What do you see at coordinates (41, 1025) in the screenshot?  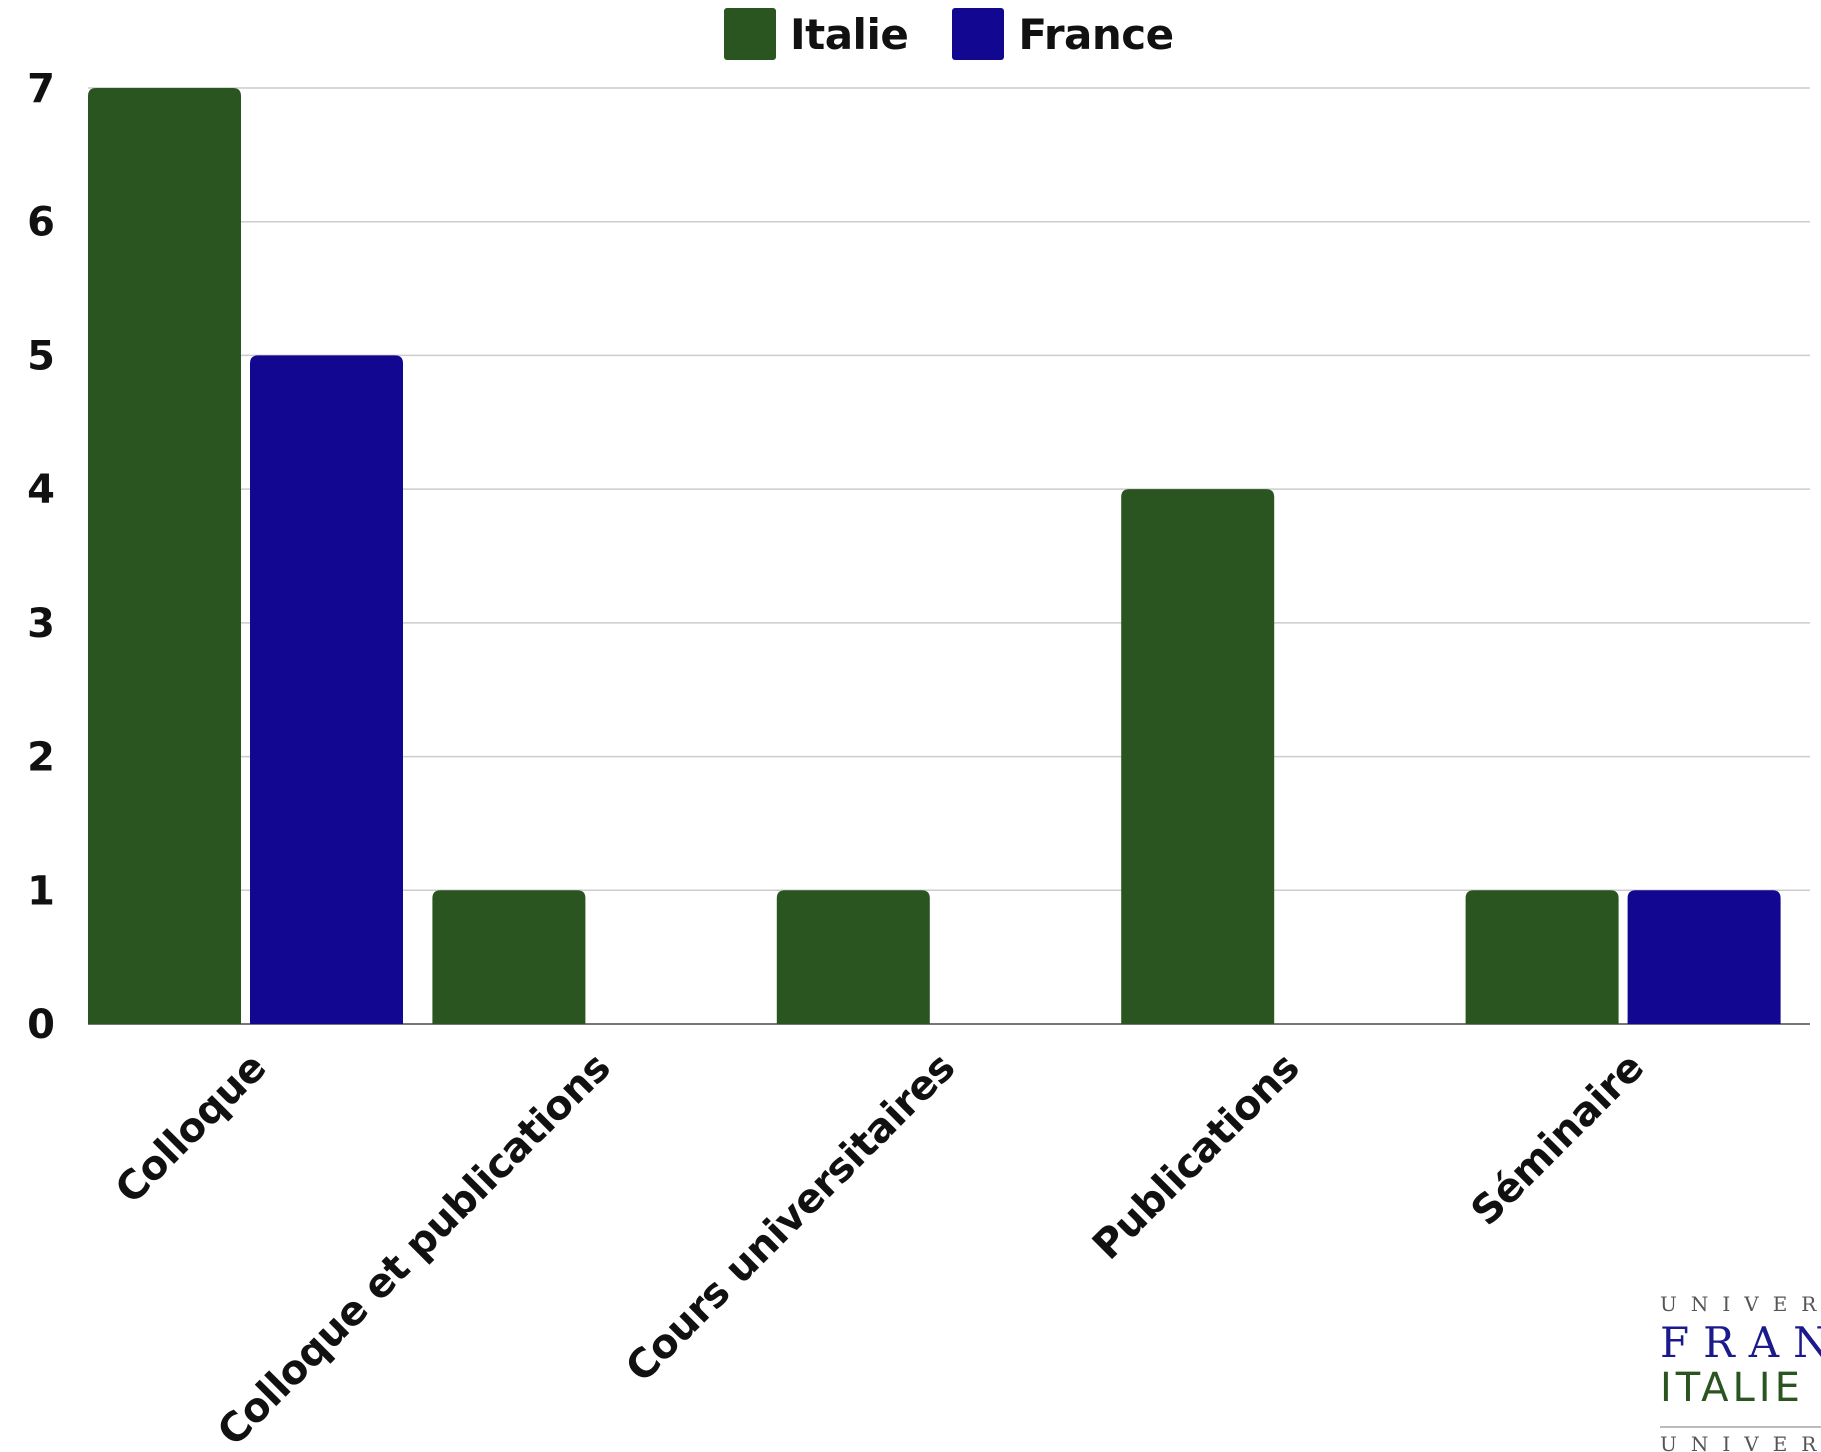 I see `y-tick-label-0: 0` at bounding box center [41, 1025].